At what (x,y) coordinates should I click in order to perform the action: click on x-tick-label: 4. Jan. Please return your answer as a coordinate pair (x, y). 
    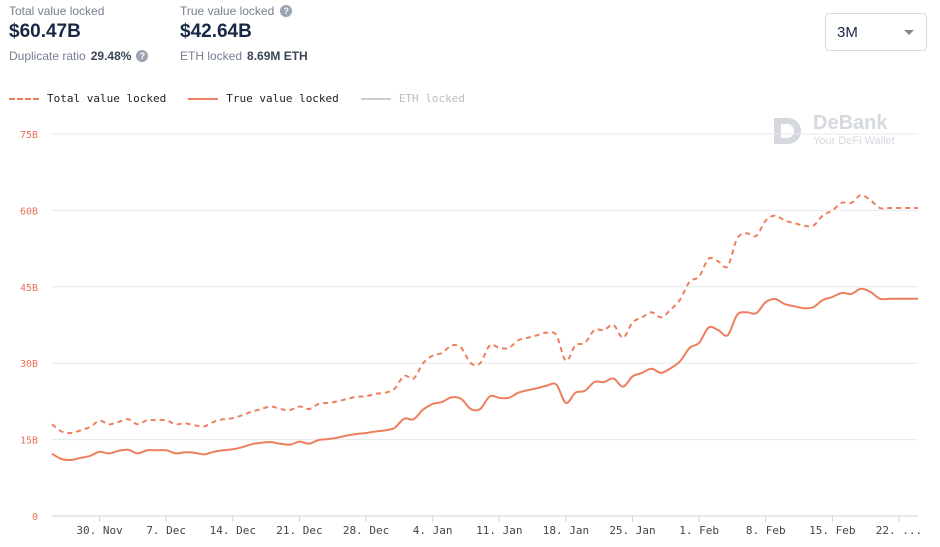
    Looking at the image, I should click on (433, 530).